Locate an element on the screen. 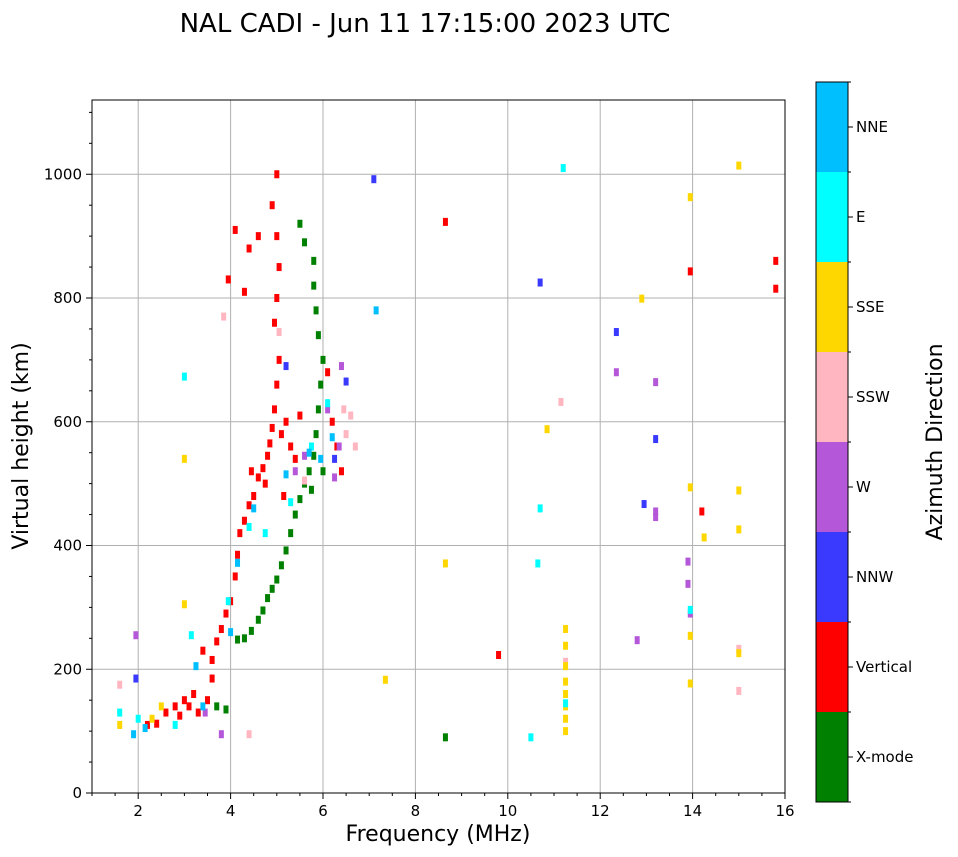  colorbar-frame is located at coordinates (832, 442).